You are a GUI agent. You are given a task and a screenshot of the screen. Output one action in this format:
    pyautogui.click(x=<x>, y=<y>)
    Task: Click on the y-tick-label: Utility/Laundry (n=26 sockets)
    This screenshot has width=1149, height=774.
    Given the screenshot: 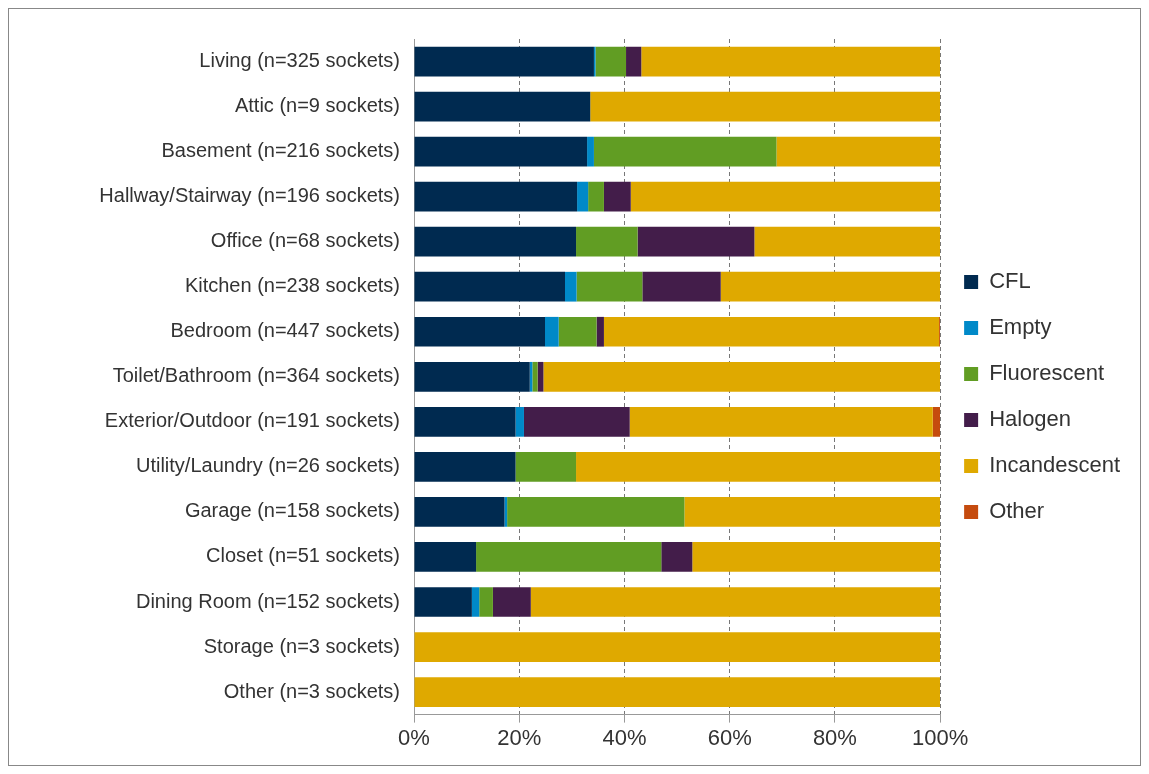 What is the action you would take?
    pyautogui.click(x=267, y=465)
    